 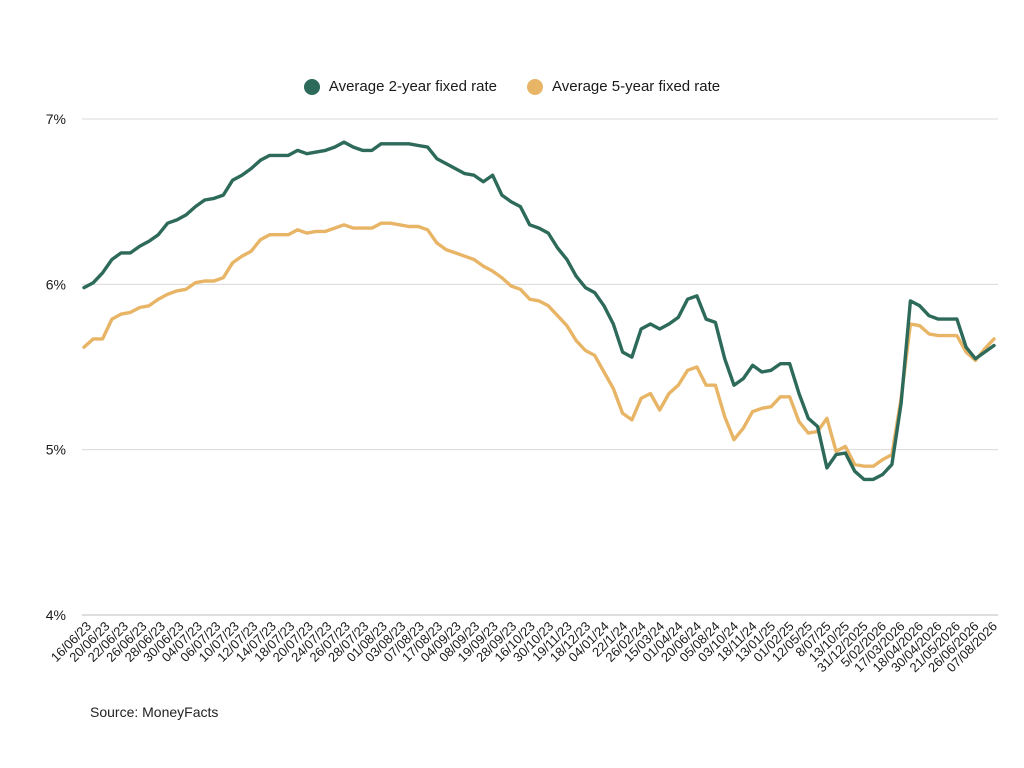 I want to click on legend-swatch-2yr, so click(x=311, y=86).